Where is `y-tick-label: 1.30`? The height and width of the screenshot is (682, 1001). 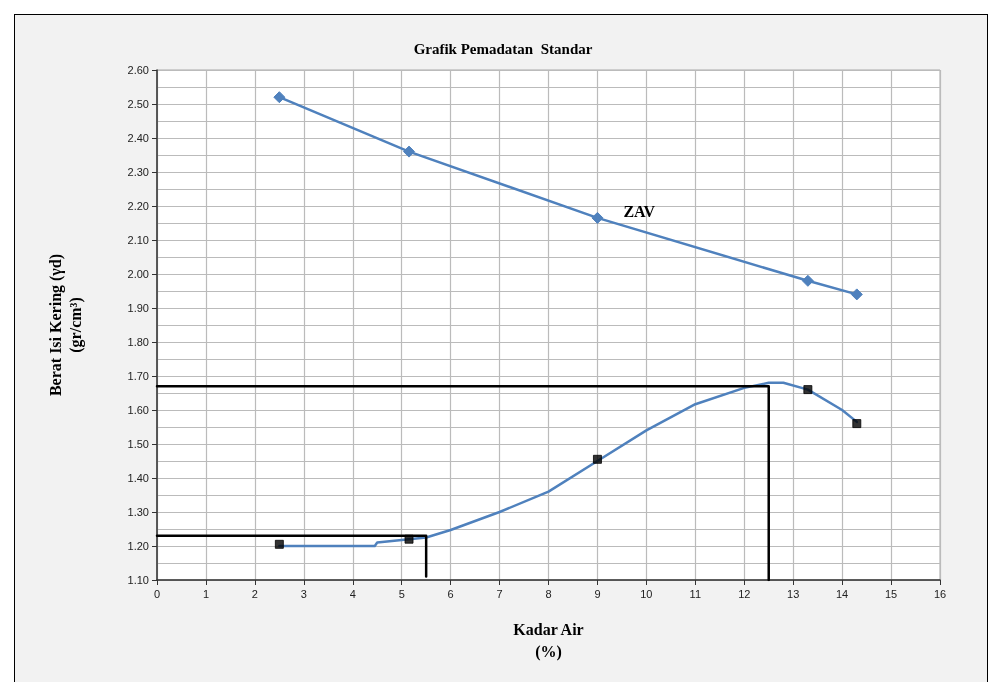 y-tick-label: 1.30 is located at coordinates (138, 512).